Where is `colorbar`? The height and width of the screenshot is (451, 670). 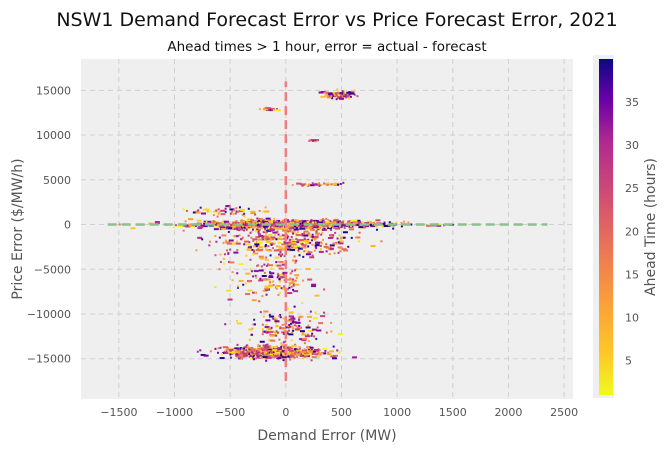 colorbar is located at coordinates (606, 227).